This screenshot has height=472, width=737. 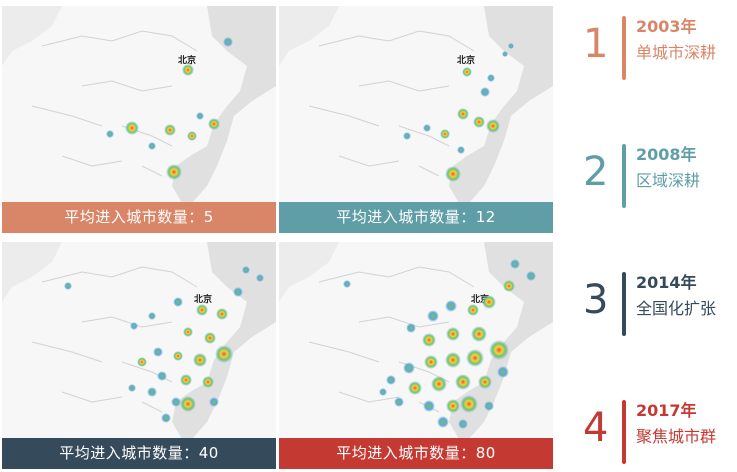 I want to click on timeline-item-2: 2 2008年 区域深耕, so click(x=658, y=176).